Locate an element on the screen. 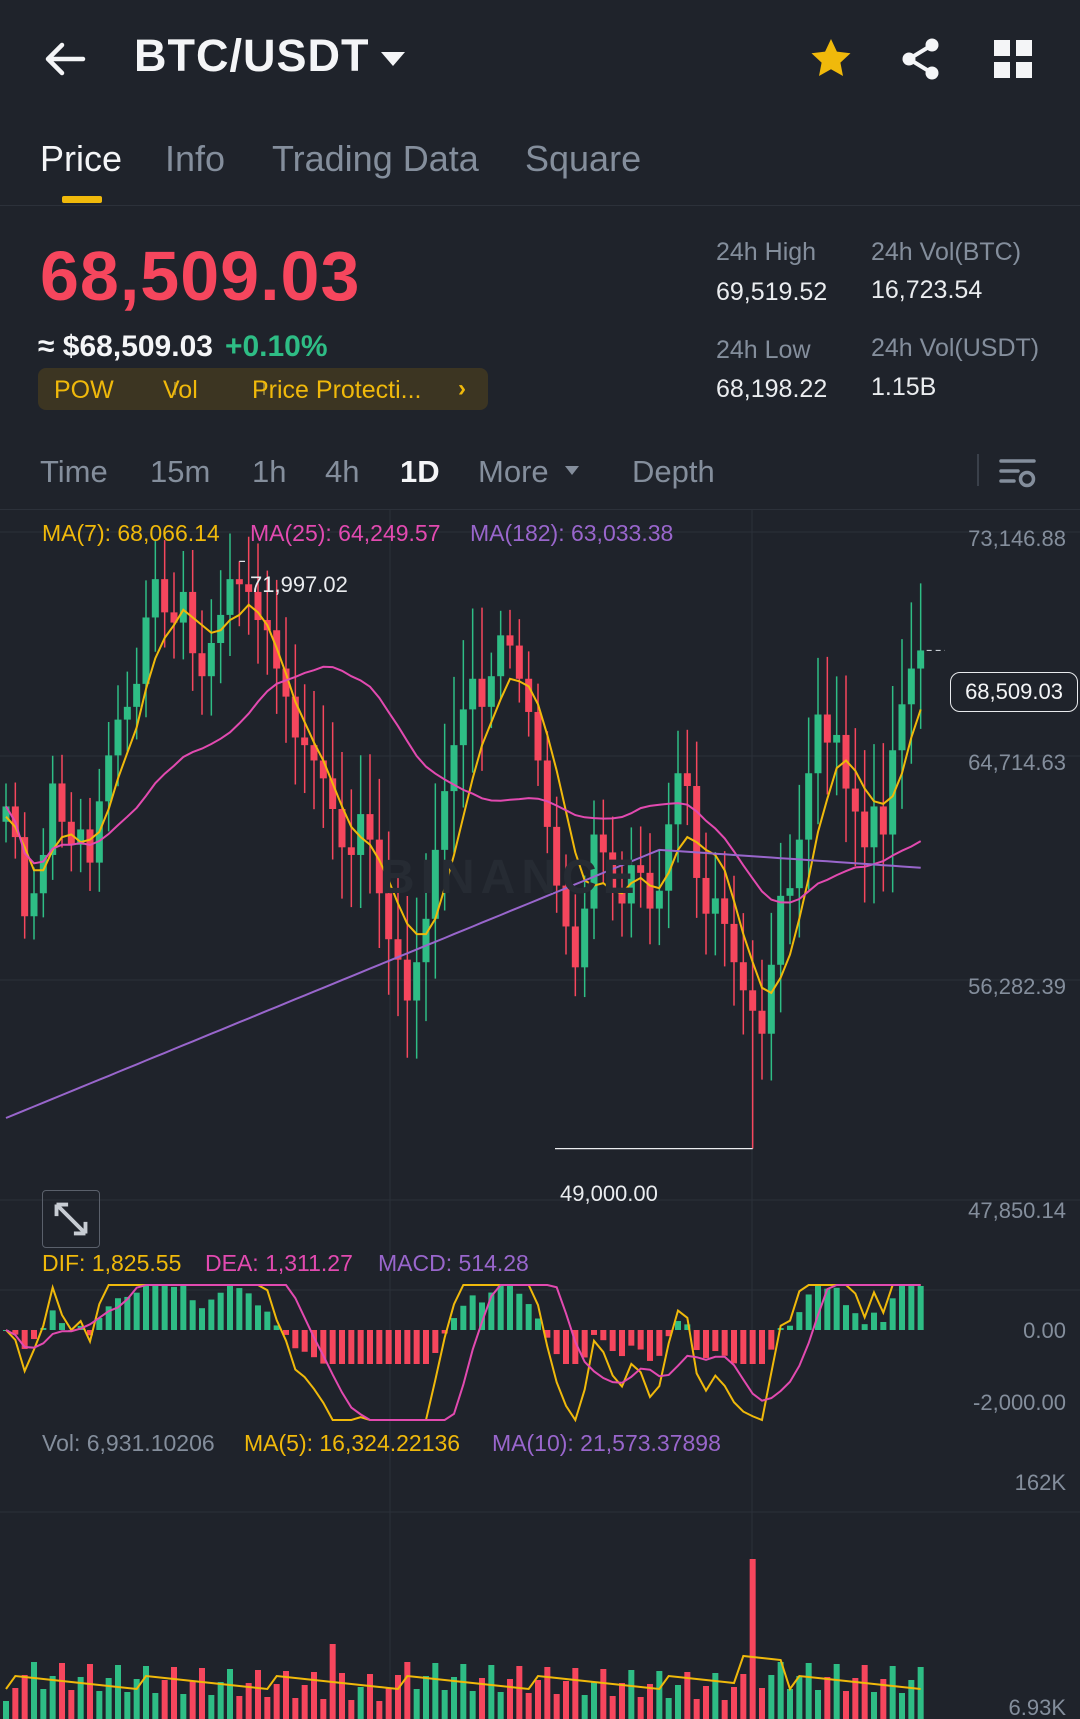 Image resolution: width=1080 pixels, height=1719 pixels. caret-down-icon is located at coordinates (393, 59).